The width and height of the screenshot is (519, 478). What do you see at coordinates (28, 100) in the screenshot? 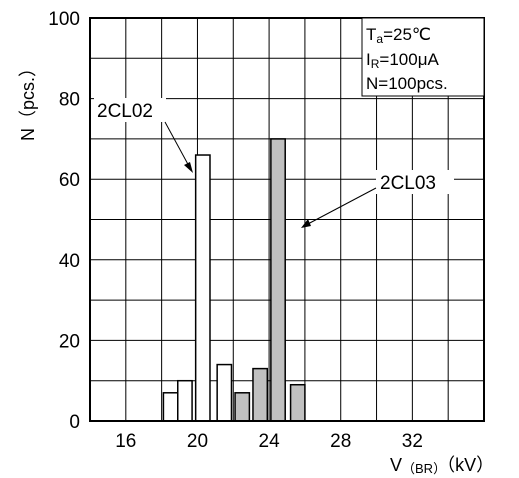
I see `y-axis-label: N（pcs.）` at bounding box center [28, 100].